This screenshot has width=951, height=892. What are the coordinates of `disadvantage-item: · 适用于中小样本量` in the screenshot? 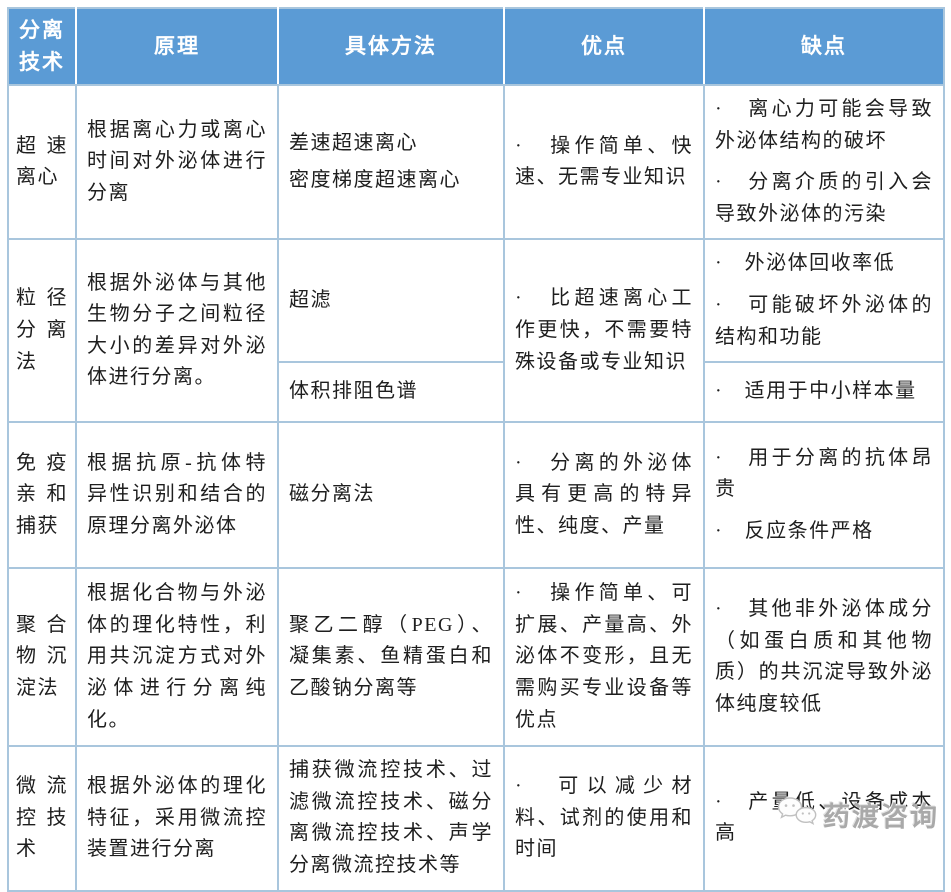 It's located at (816, 391).